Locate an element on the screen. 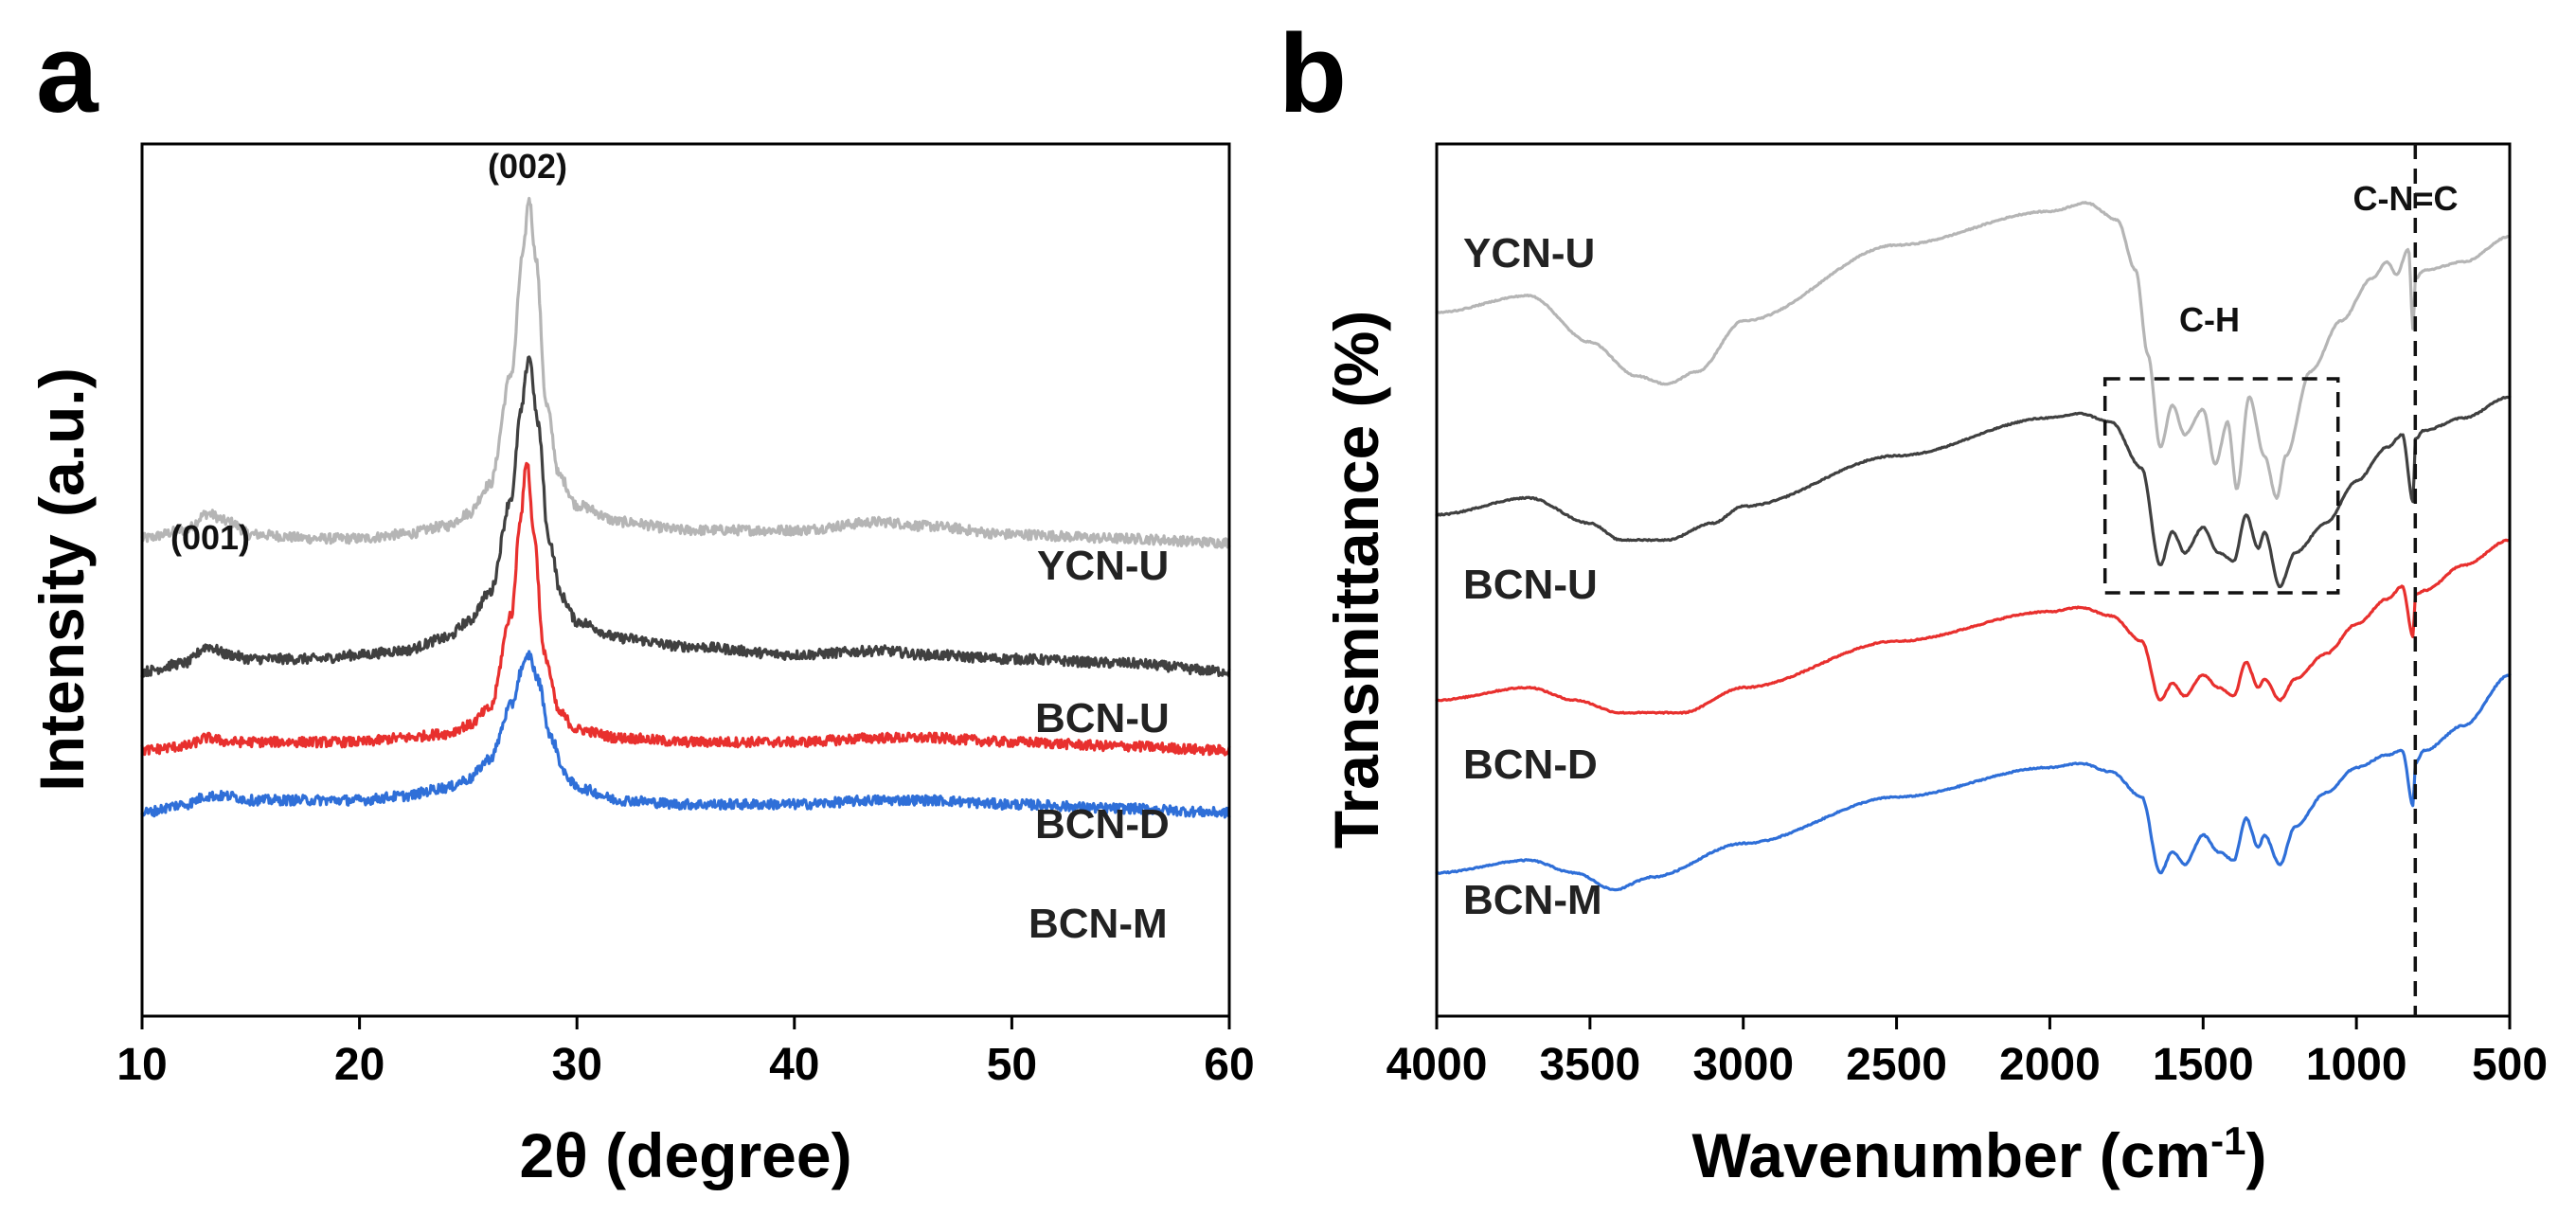 This screenshot has width=2576, height=1215. ftir-ch-region-box is located at coordinates (2221, 486).